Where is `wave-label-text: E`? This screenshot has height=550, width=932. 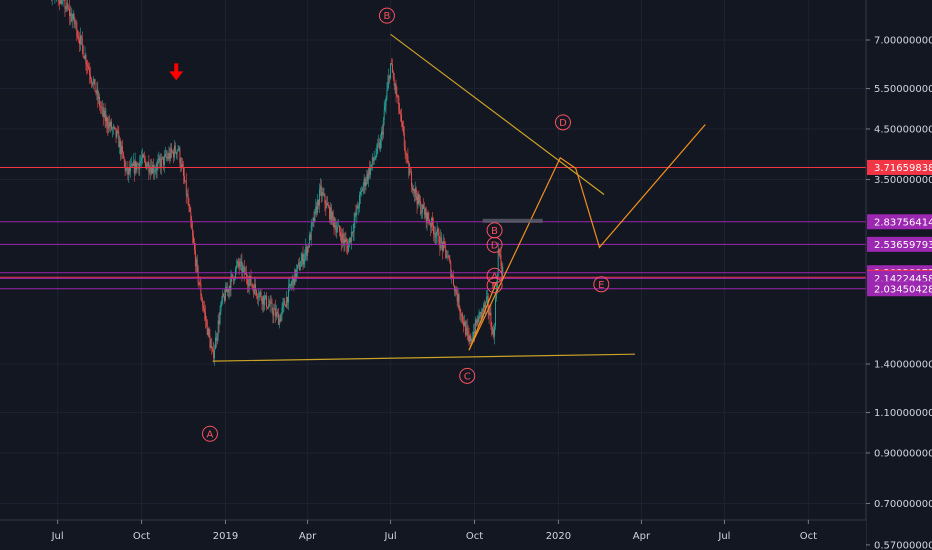
wave-label-text: E is located at coordinates (601, 285).